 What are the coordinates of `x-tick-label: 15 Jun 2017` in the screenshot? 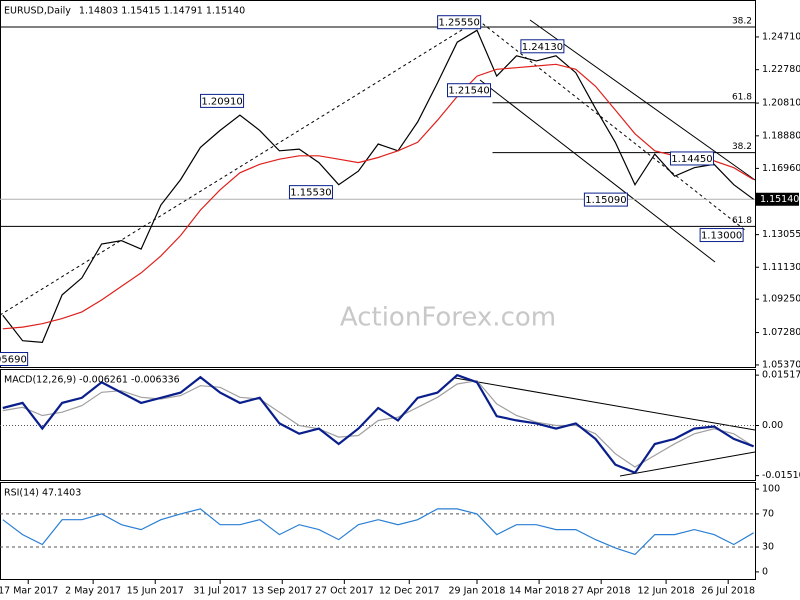 It's located at (155, 591).